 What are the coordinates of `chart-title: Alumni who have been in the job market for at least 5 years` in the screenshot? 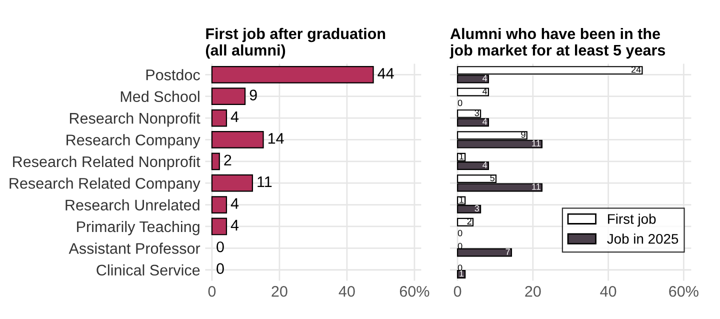 It's located at (558, 43).